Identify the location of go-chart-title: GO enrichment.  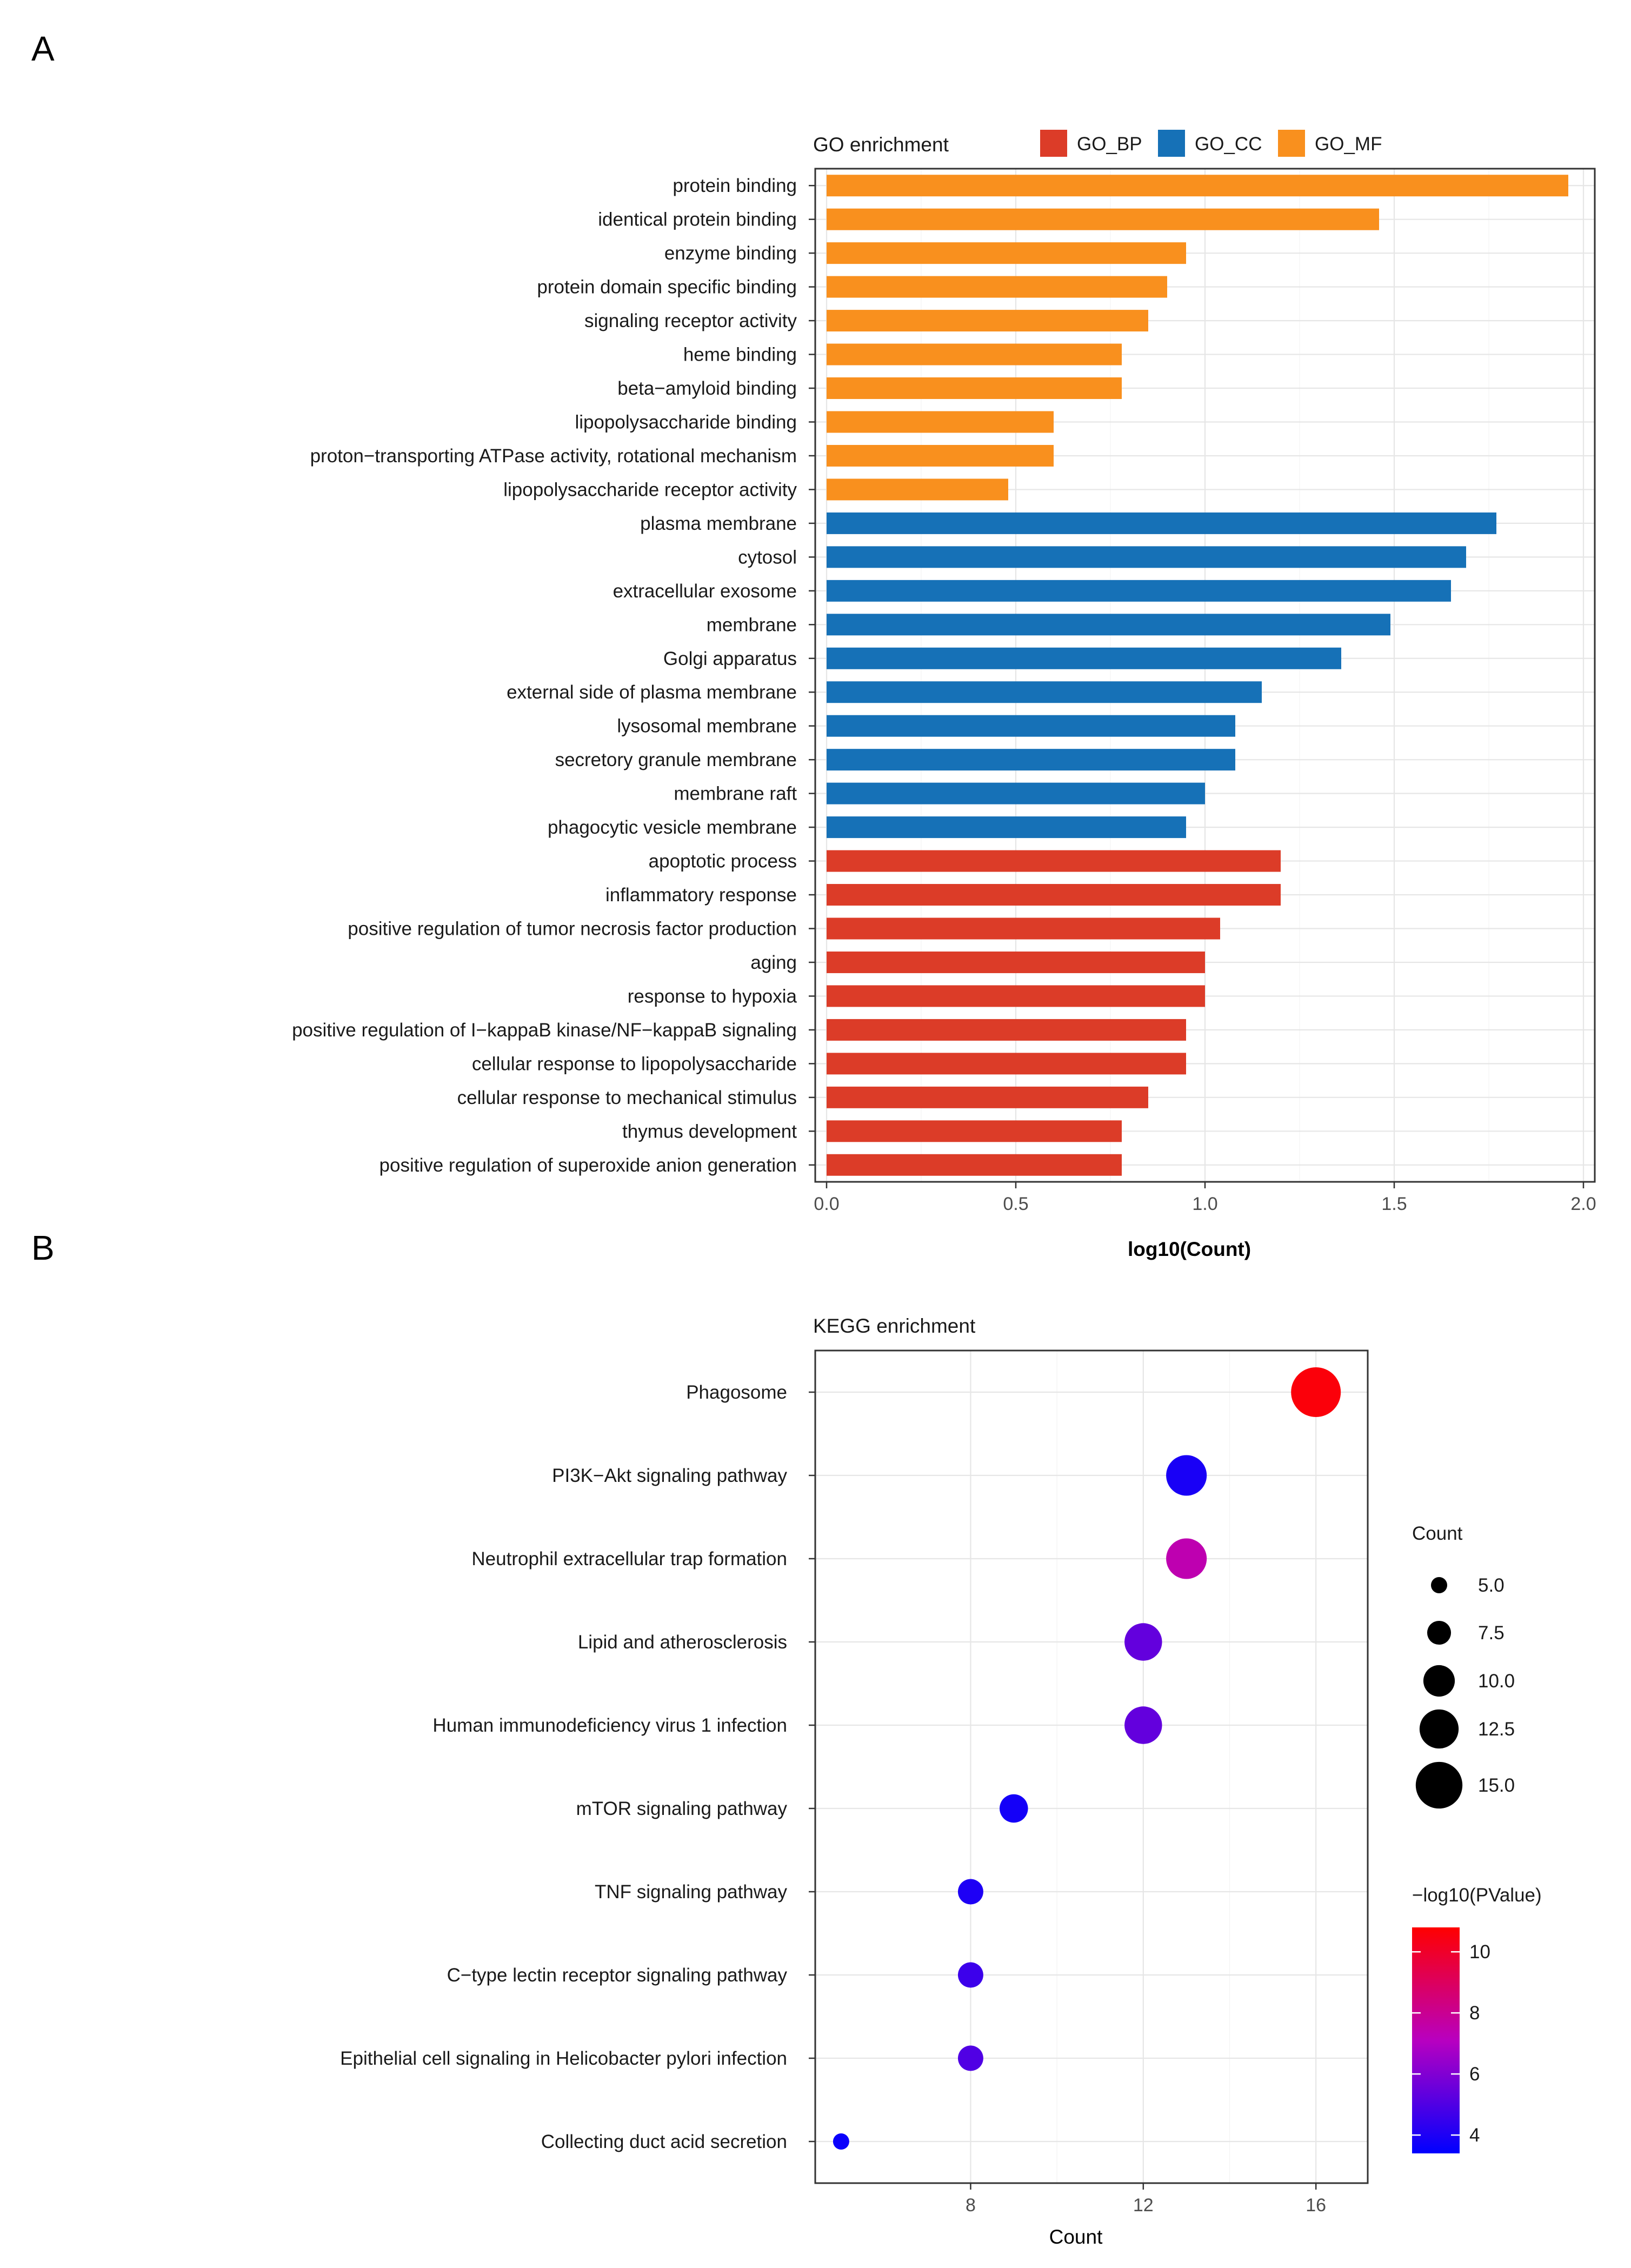
(881, 145).